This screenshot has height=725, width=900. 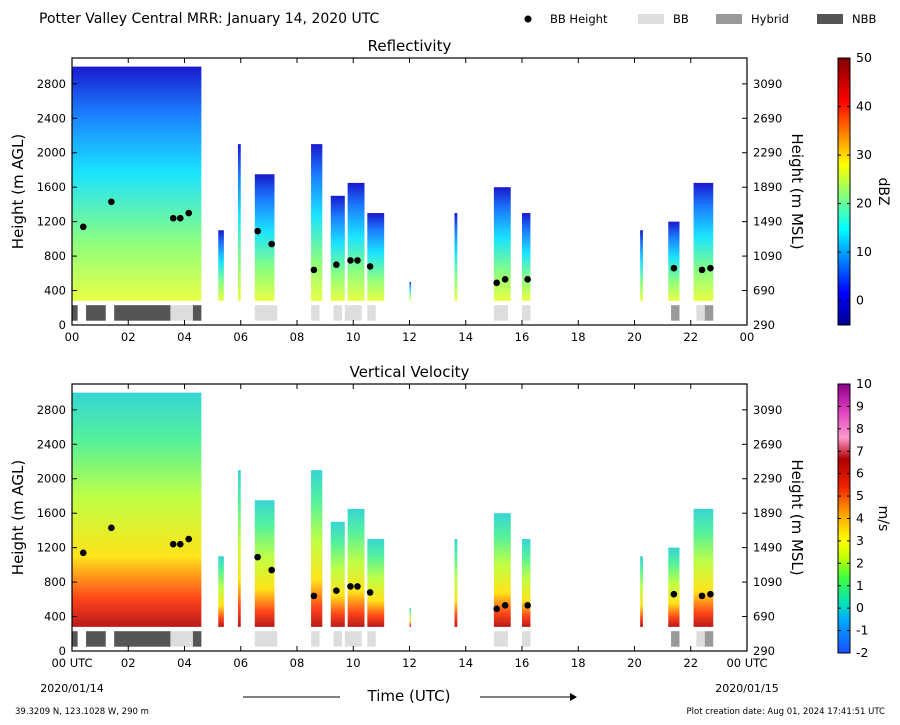 What do you see at coordinates (860, 495) in the screenshot?
I see `colorbar-tick-label: 5` at bounding box center [860, 495].